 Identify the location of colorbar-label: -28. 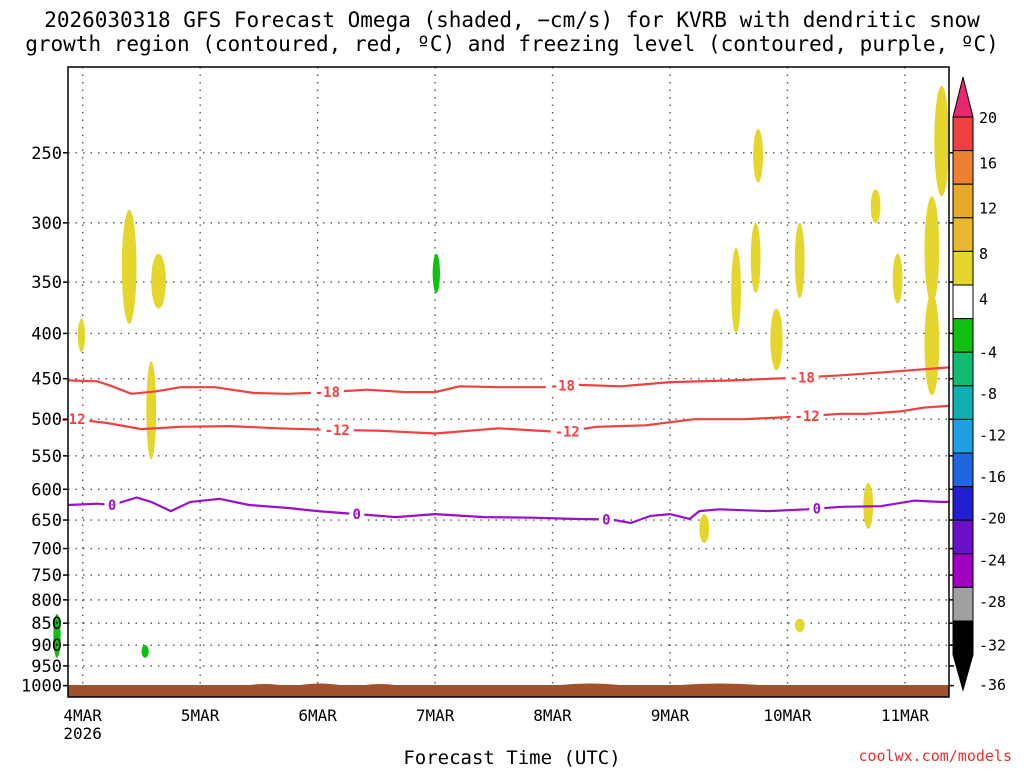
(992, 602).